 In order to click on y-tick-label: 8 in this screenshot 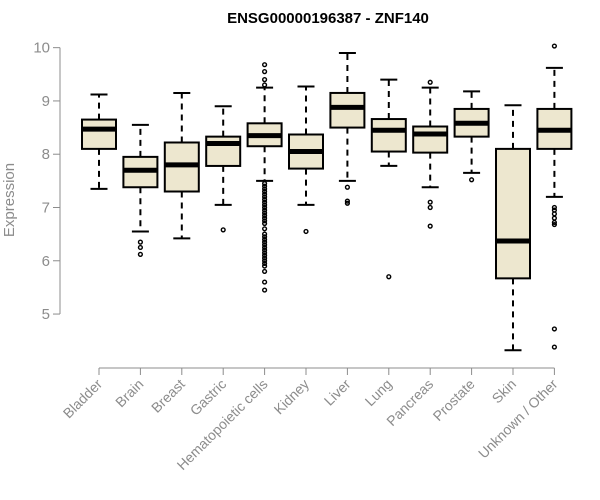, I will do `click(46, 154)`.